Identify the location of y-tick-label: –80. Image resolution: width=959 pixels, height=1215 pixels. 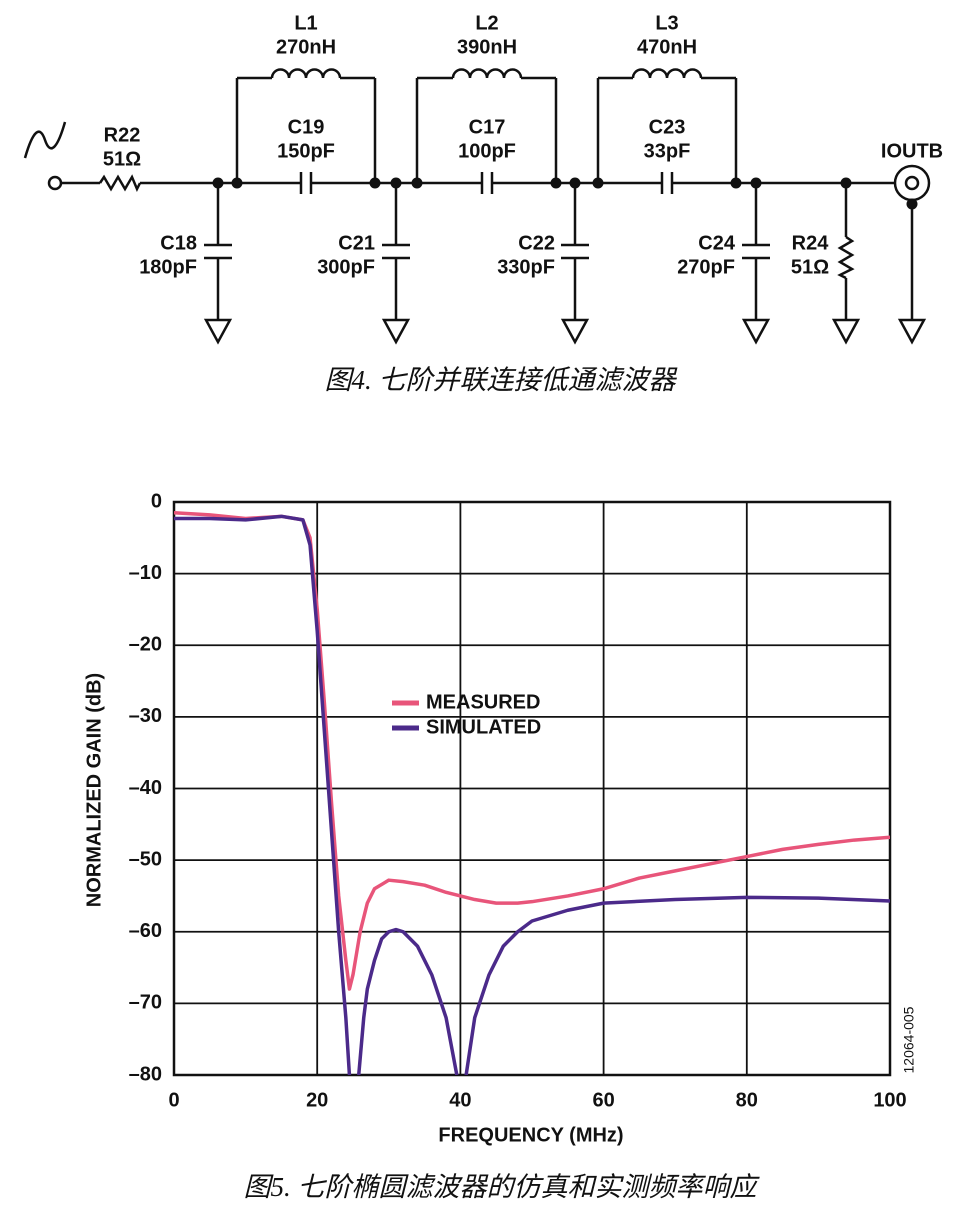
(145, 1074).